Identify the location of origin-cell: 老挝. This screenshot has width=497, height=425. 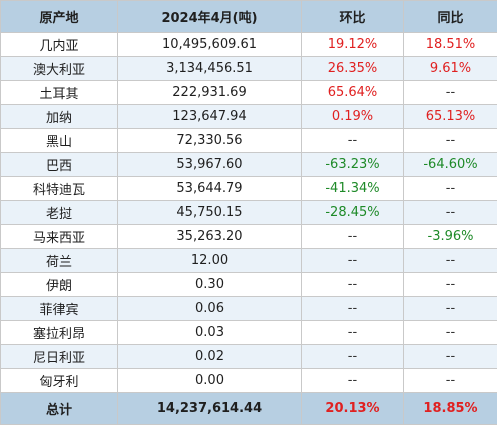
(59, 213).